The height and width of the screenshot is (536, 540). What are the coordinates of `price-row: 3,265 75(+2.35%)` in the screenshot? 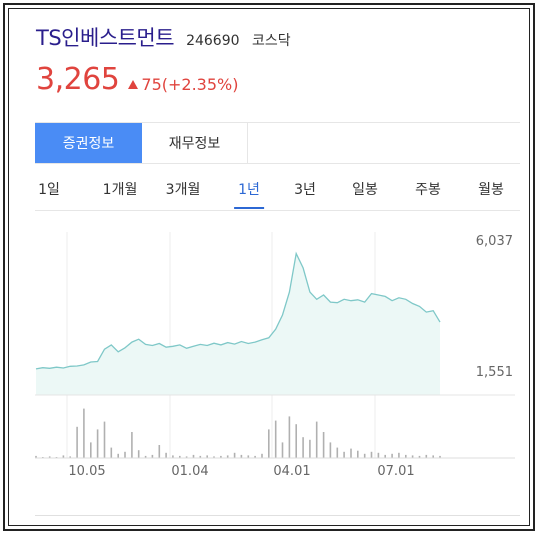 It's located at (137, 79).